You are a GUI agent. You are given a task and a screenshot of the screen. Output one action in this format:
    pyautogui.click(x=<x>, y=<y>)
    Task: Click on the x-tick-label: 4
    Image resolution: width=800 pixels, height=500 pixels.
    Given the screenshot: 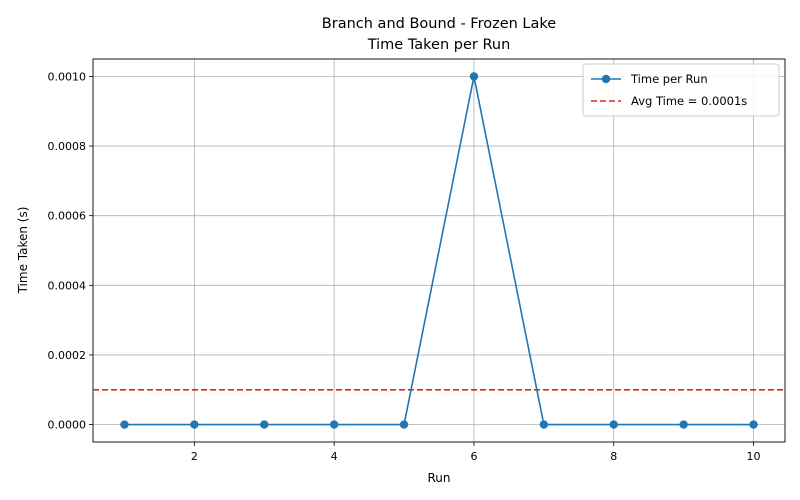 What is the action you would take?
    pyautogui.click(x=334, y=456)
    